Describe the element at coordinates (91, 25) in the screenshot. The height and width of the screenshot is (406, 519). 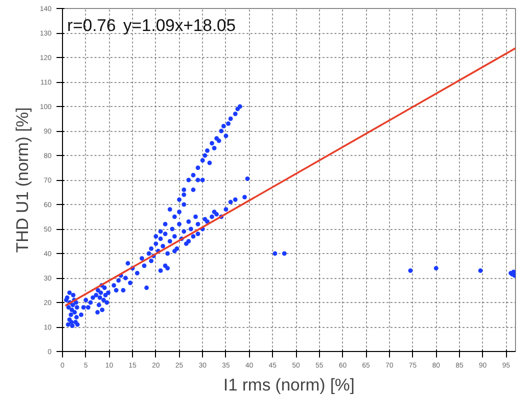
I see `annotation: r=0.76` at that location.